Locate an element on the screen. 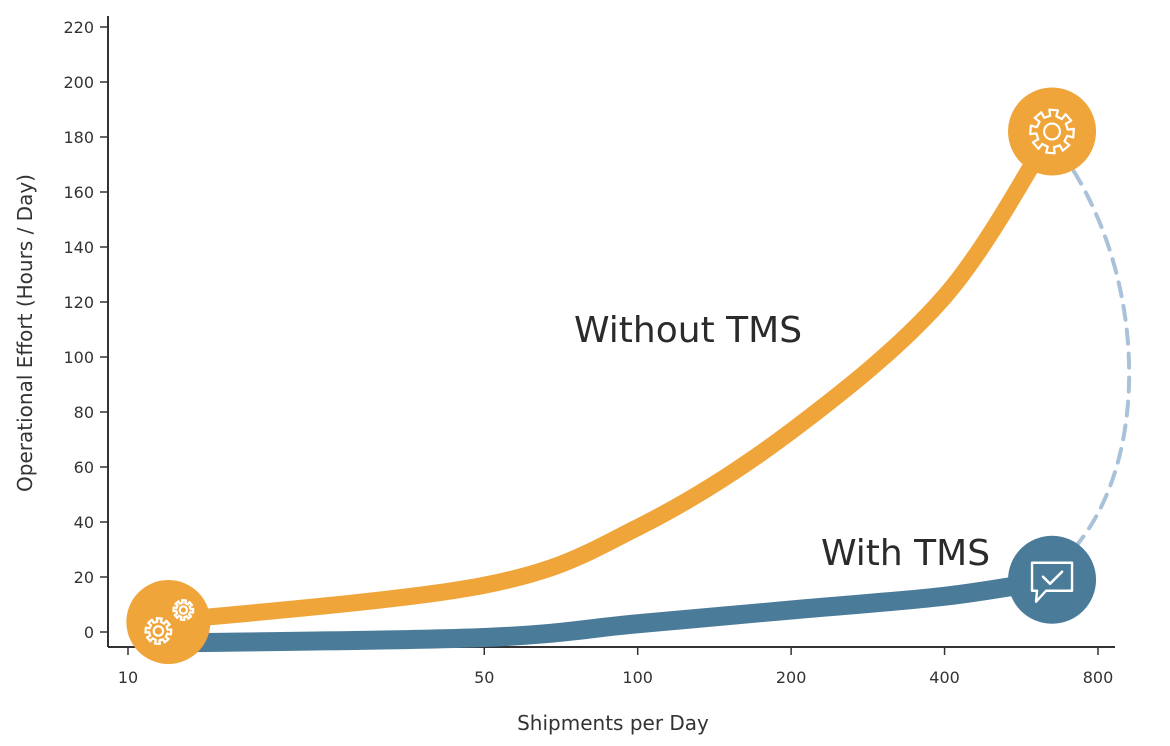 This screenshot has width=1170, height=746. y-tick-label: 100 is located at coordinates (78, 357).